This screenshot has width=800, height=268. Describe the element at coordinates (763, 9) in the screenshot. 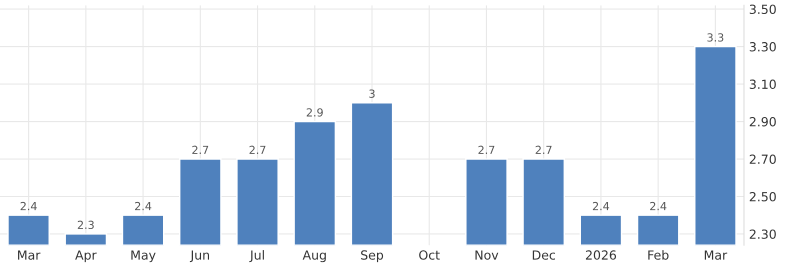

I see `y-tick-label: 3.50` at that location.